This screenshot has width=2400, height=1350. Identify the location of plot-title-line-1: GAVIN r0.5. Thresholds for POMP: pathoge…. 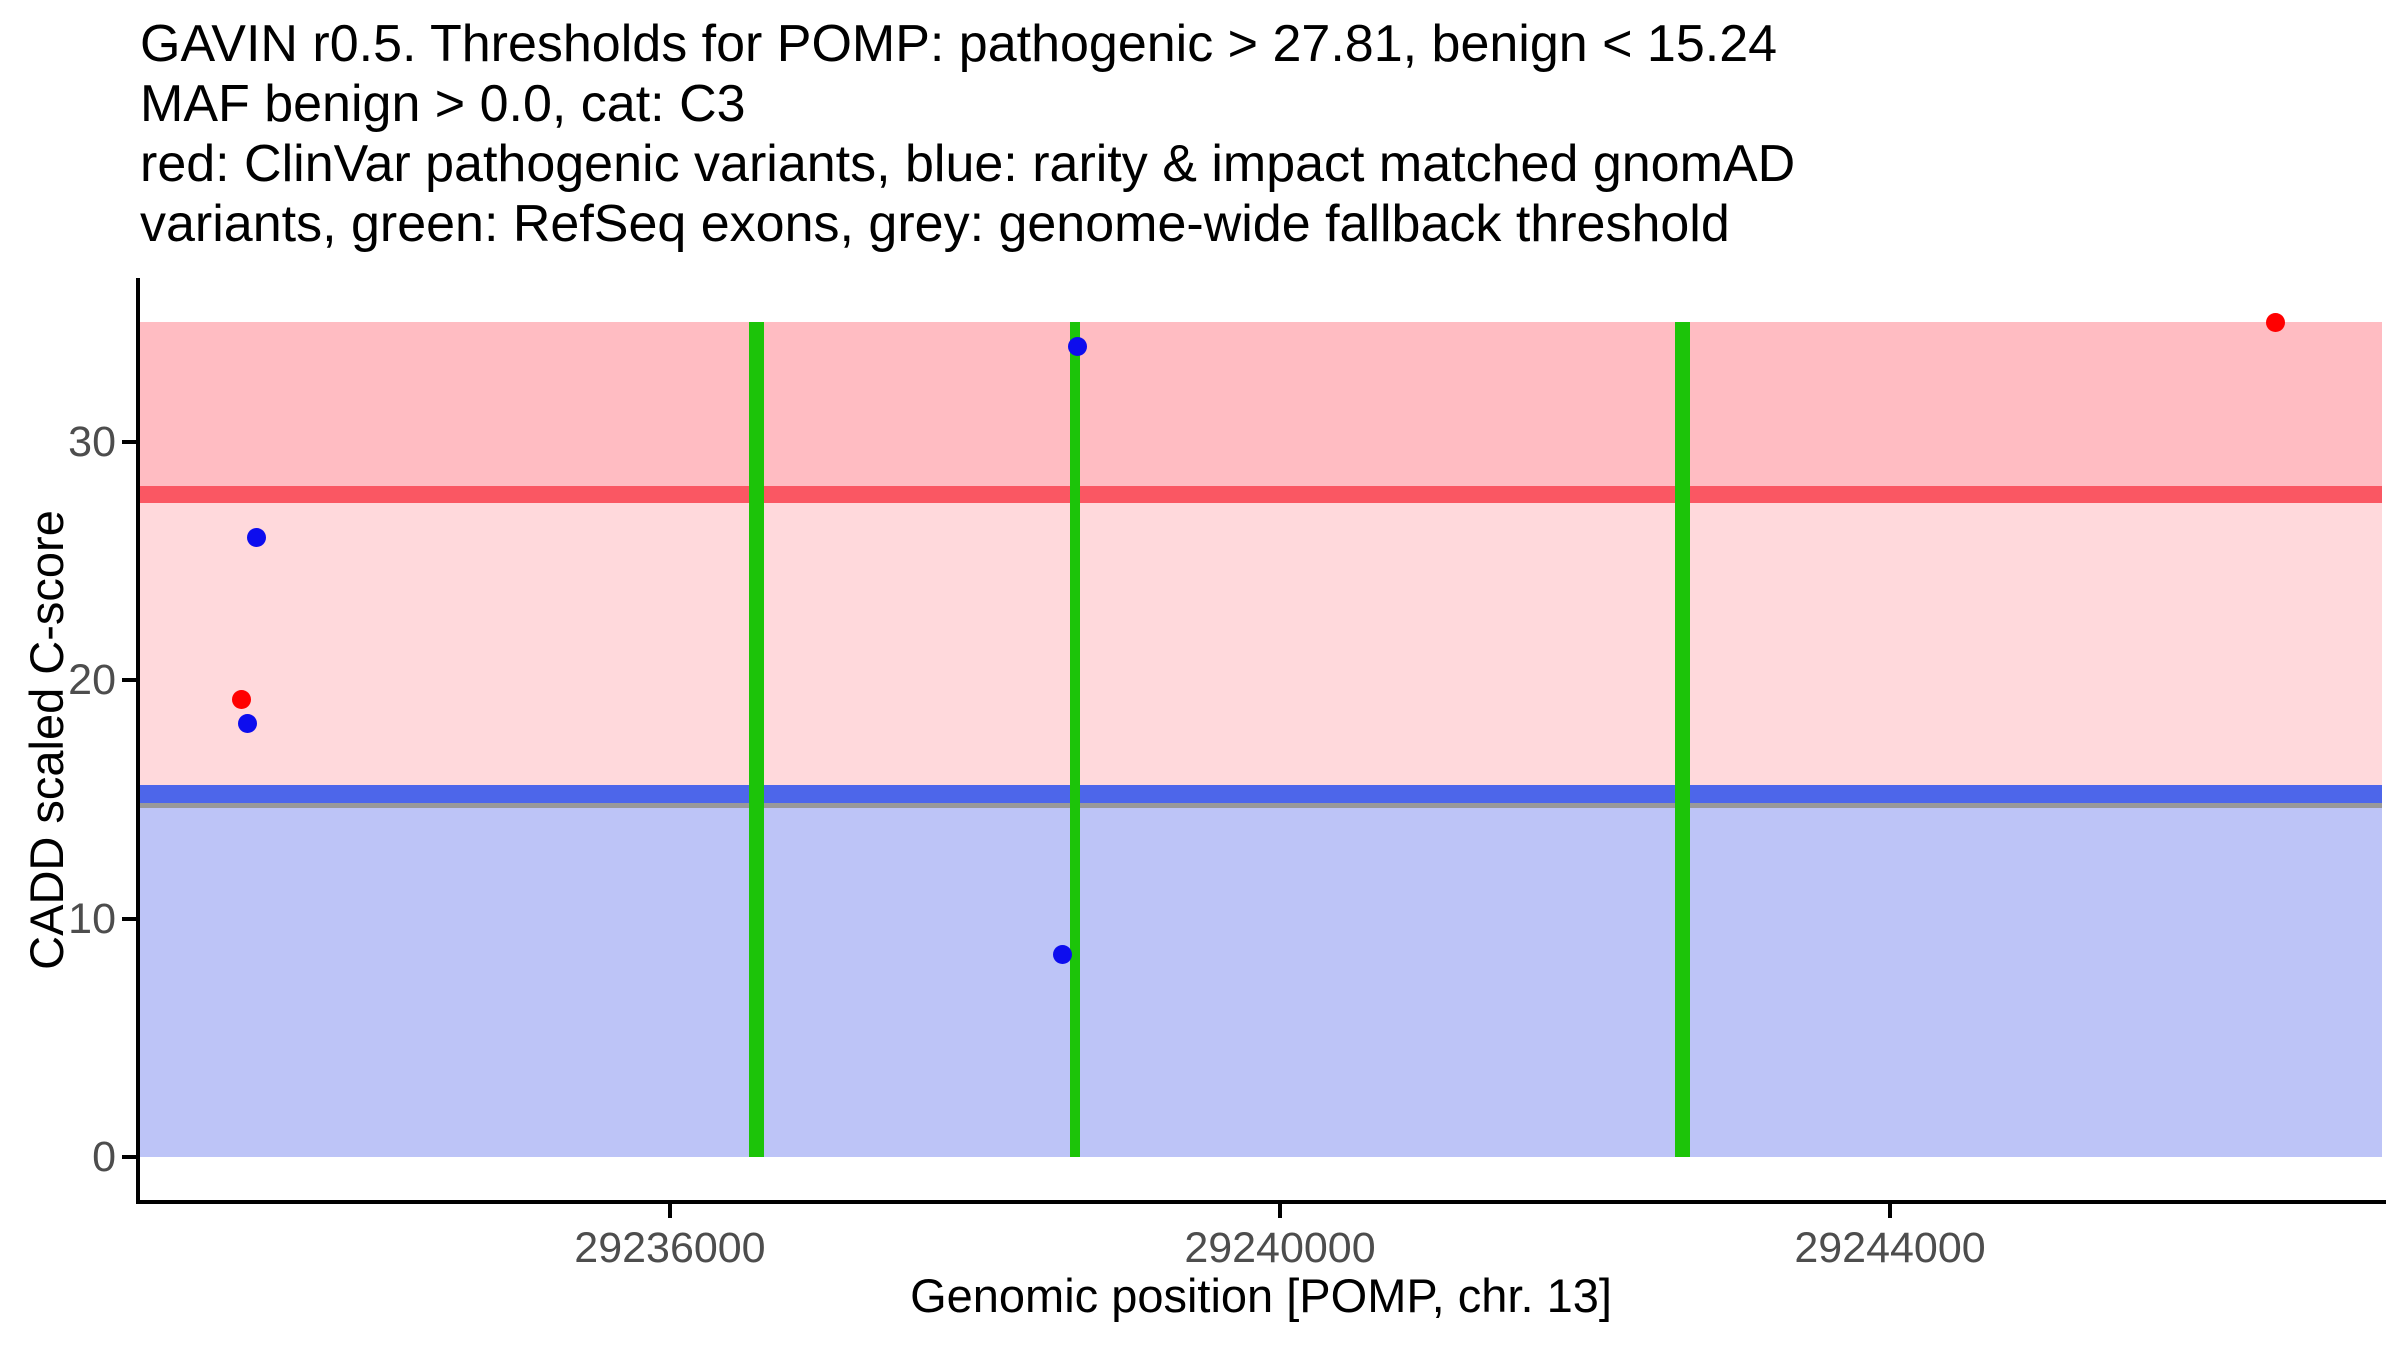
(959, 44).